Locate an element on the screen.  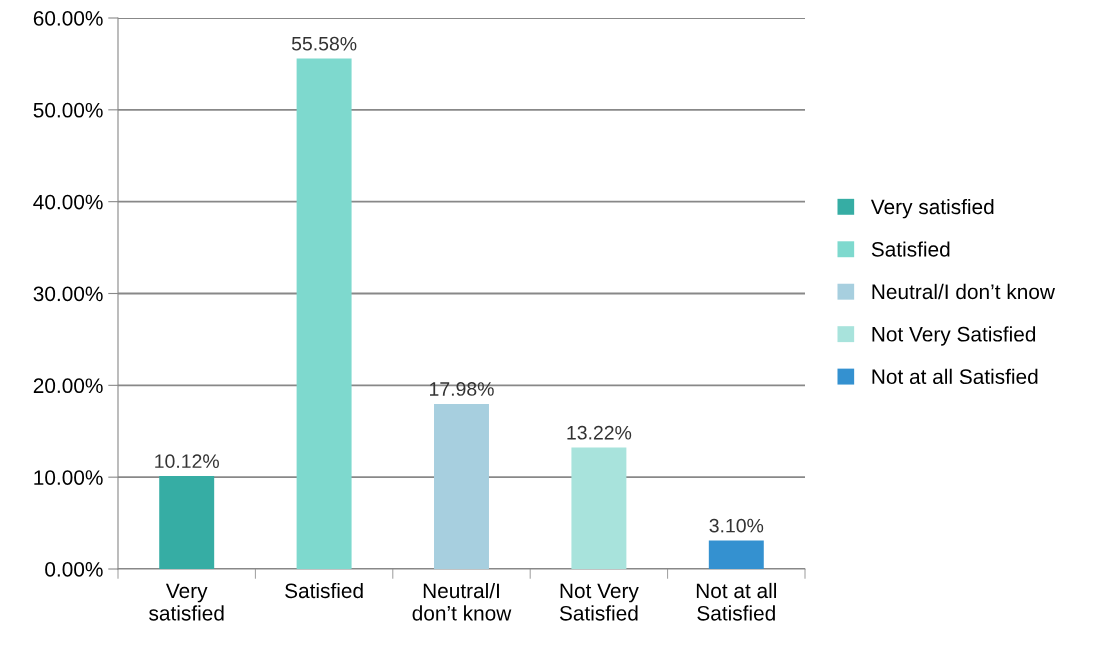
data-label: 55.58% is located at coordinates (324, 43).